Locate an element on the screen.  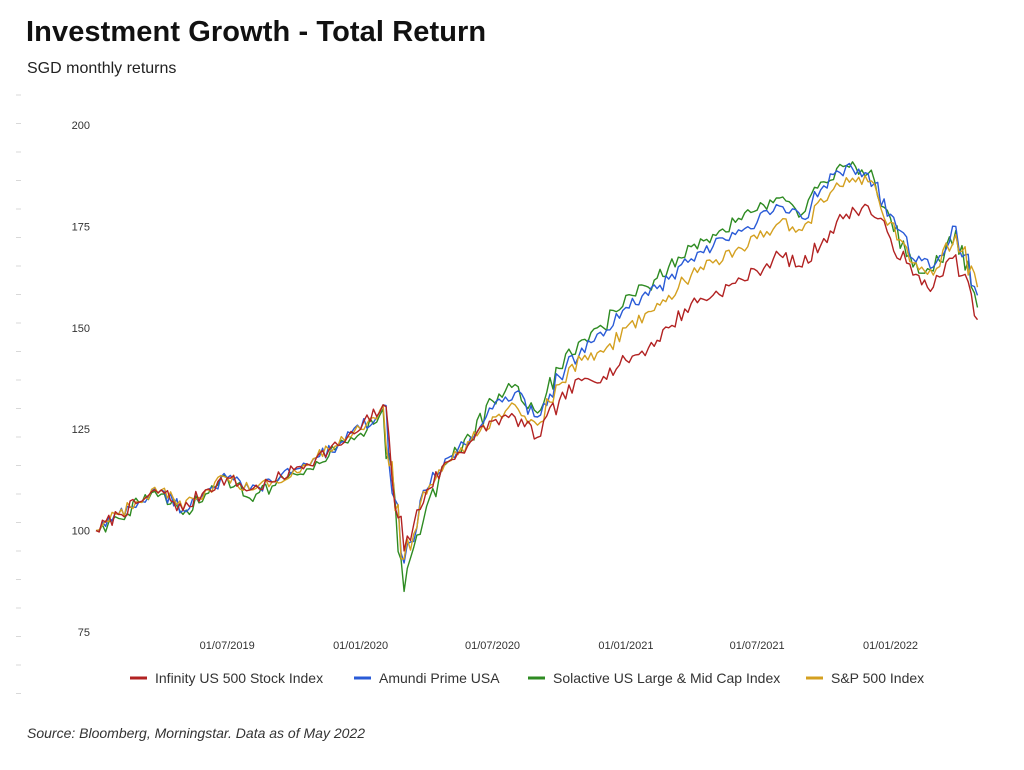
legend-label: Amundi Prime USA is located at coordinates (439, 678).